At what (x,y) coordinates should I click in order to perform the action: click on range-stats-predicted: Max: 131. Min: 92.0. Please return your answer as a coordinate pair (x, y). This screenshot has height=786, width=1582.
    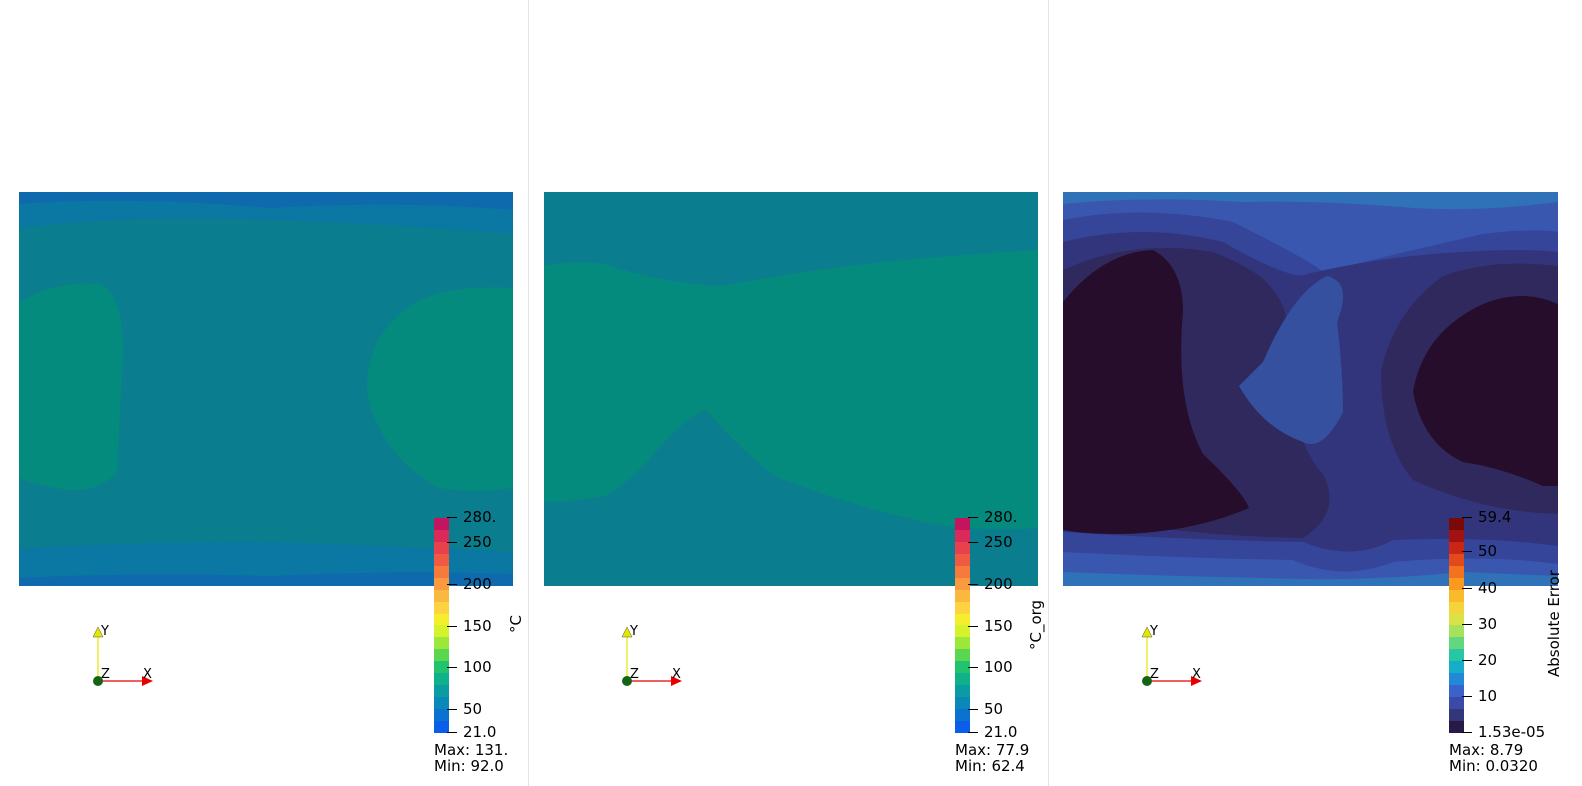
    Looking at the image, I should click on (471, 758).